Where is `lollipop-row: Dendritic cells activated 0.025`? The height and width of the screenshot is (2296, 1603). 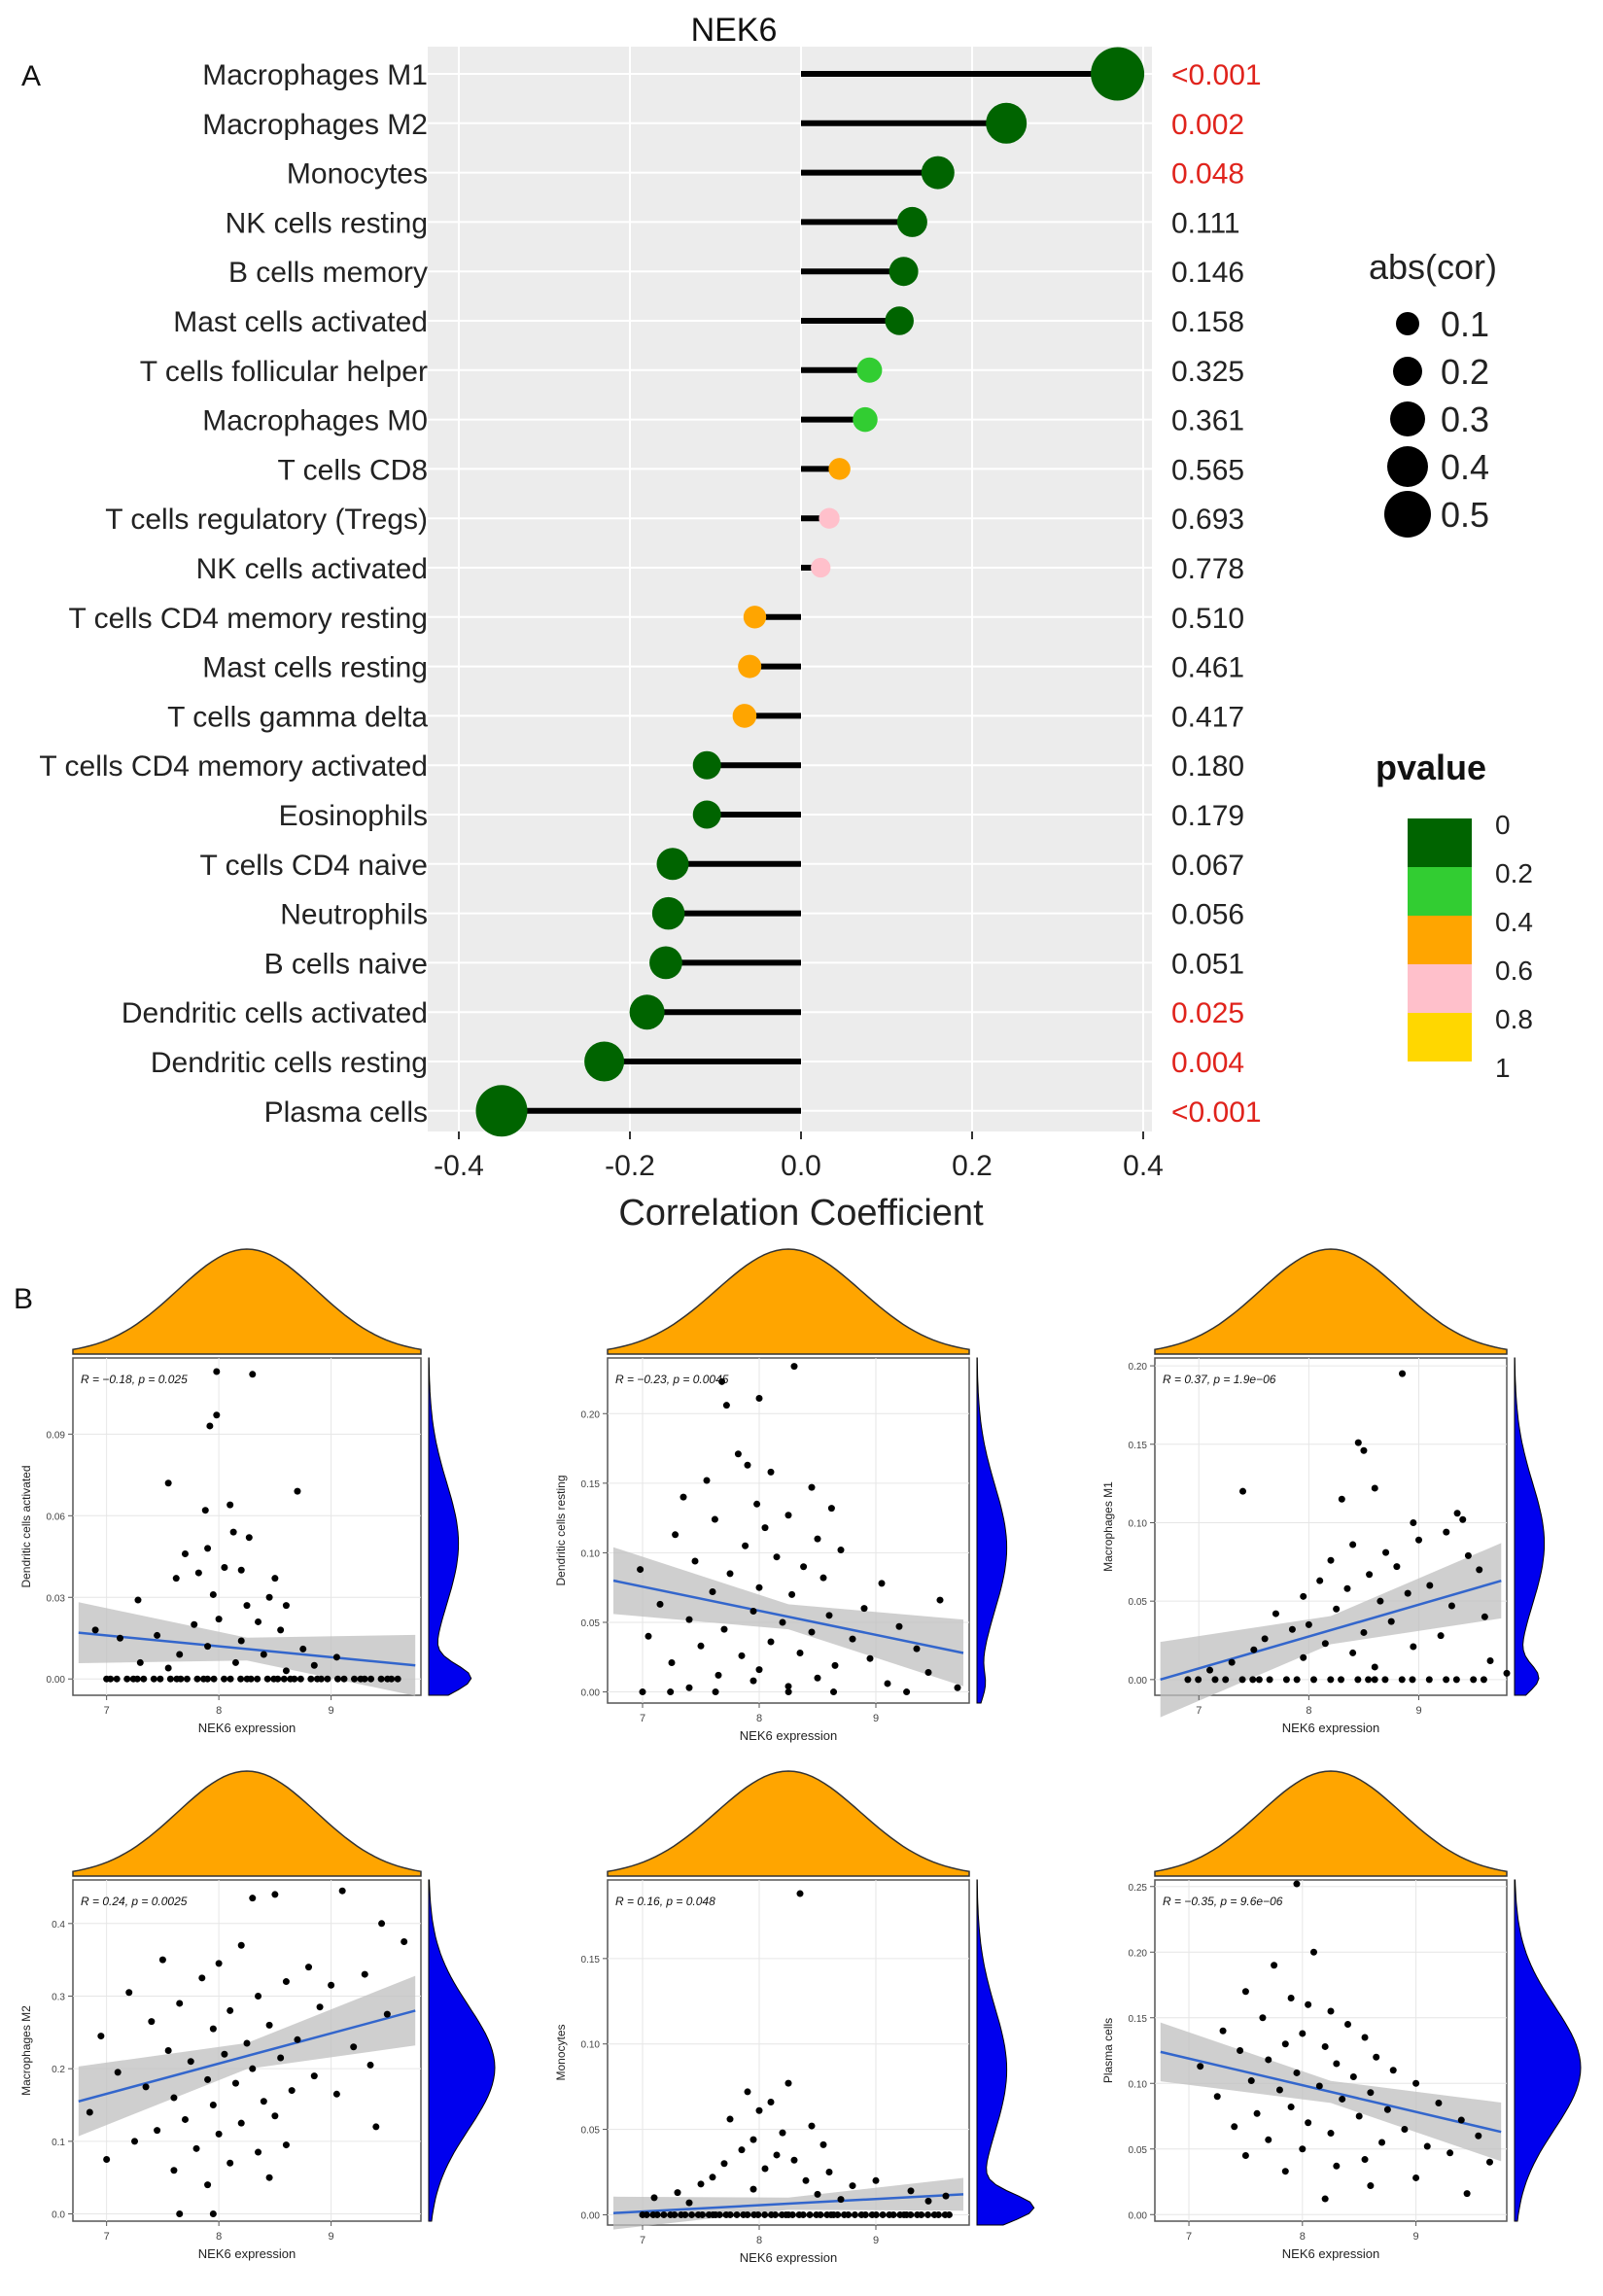
lollipop-row: Dendritic cells activated 0.025 is located at coordinates (683, 1012).